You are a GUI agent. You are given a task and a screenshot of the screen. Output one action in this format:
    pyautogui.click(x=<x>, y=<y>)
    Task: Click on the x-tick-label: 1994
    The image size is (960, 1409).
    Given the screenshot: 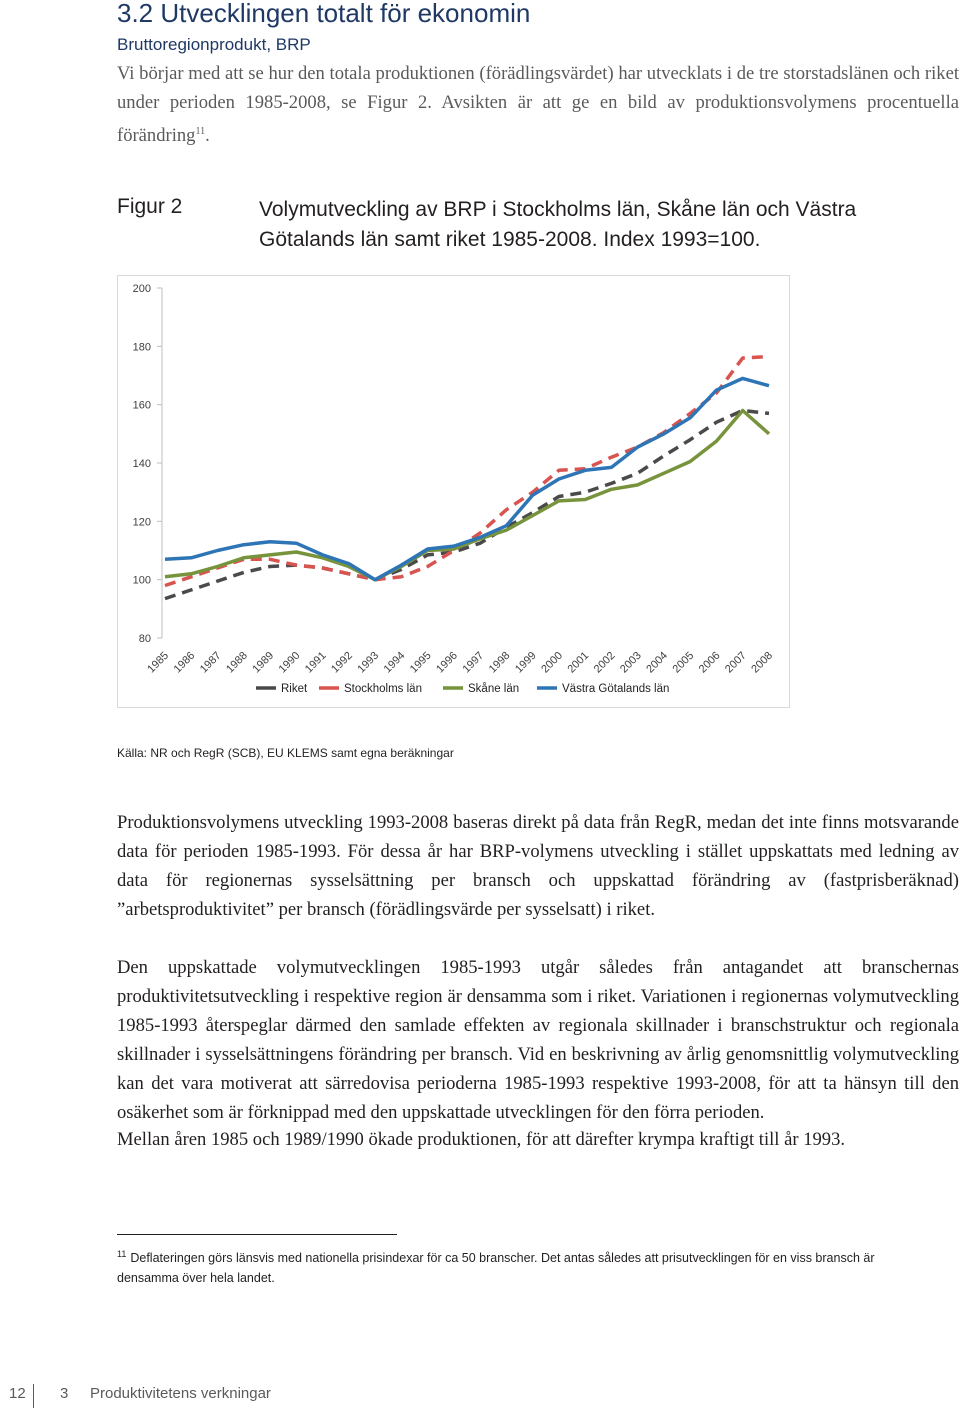 What is the action you would take?
    pyautogui.click(x=395, y=663)
    